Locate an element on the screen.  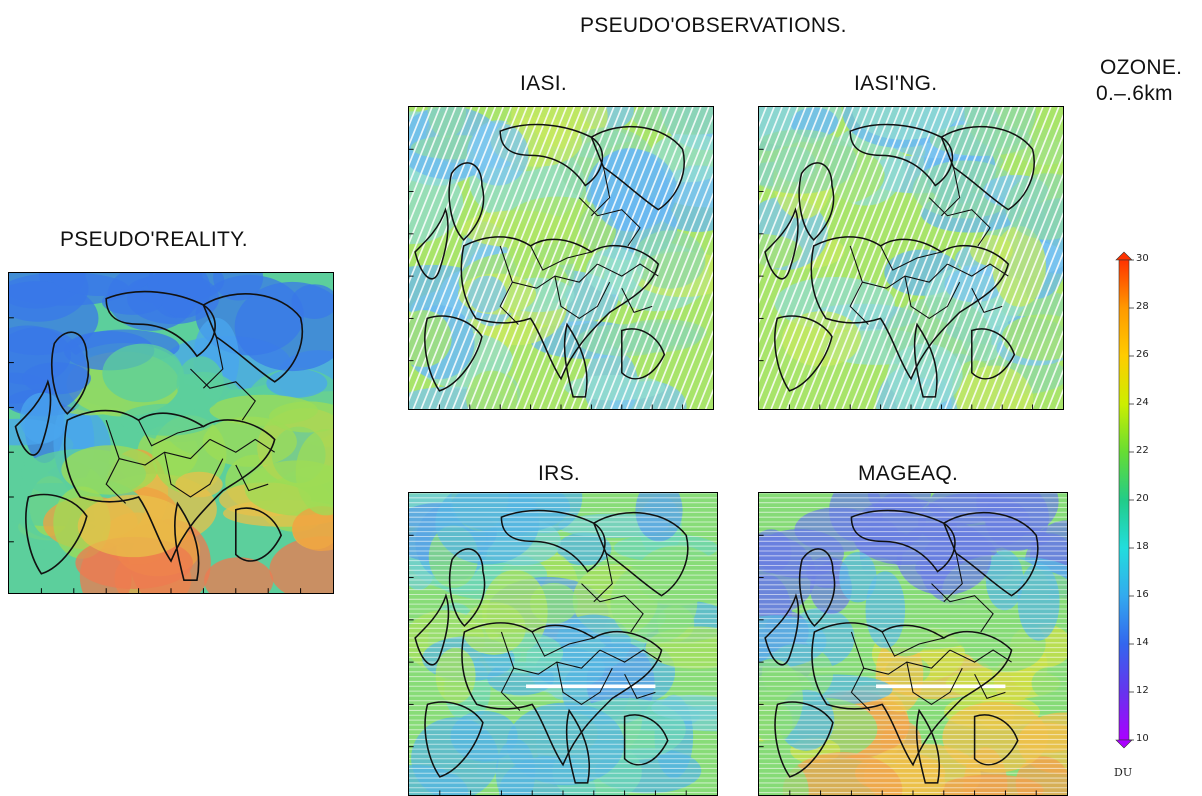
colorbar-tick-label: 24 is located at coordinates (1142, 402).